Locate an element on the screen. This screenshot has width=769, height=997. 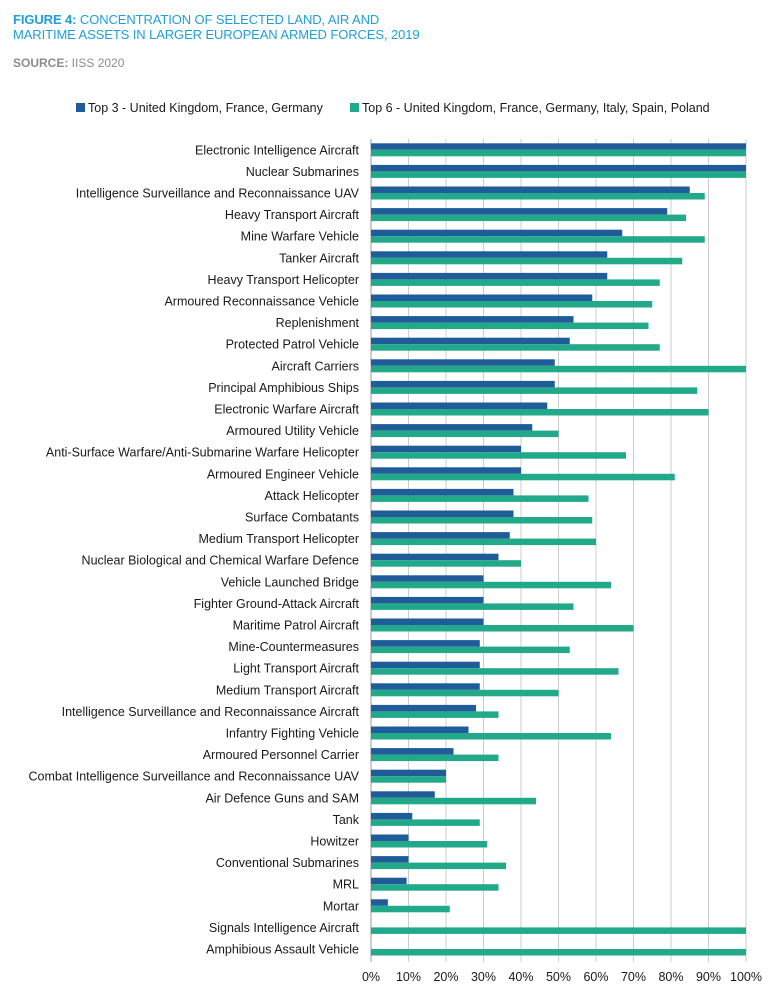
category-label: Vehicle Launched Bridge is located at coordinates (290, 582).